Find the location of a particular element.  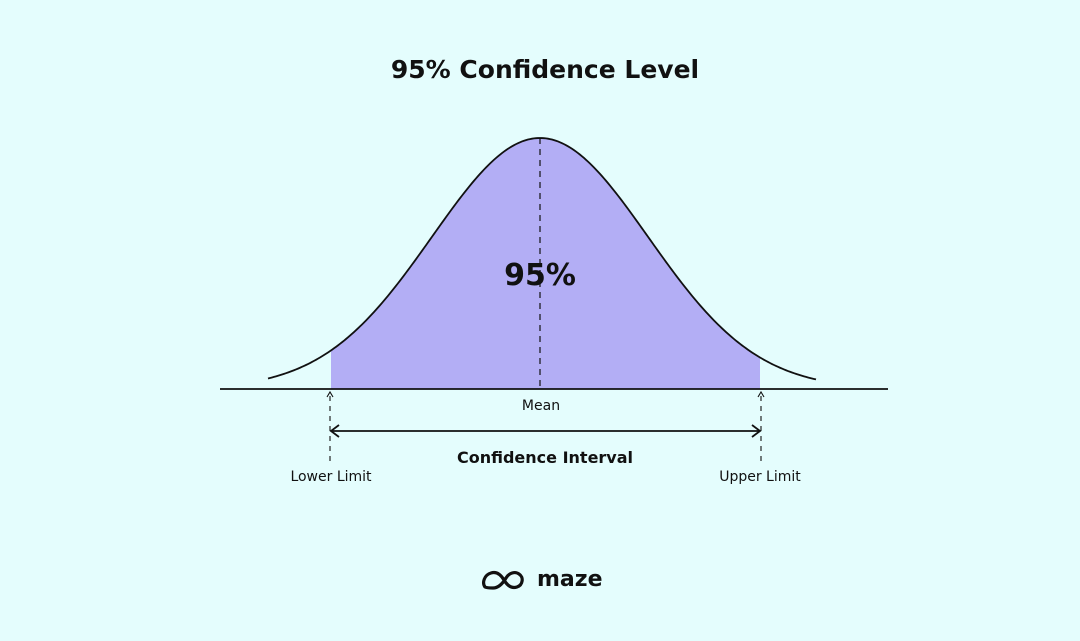

maze-logo: maze is located at coordinates (542, 579).